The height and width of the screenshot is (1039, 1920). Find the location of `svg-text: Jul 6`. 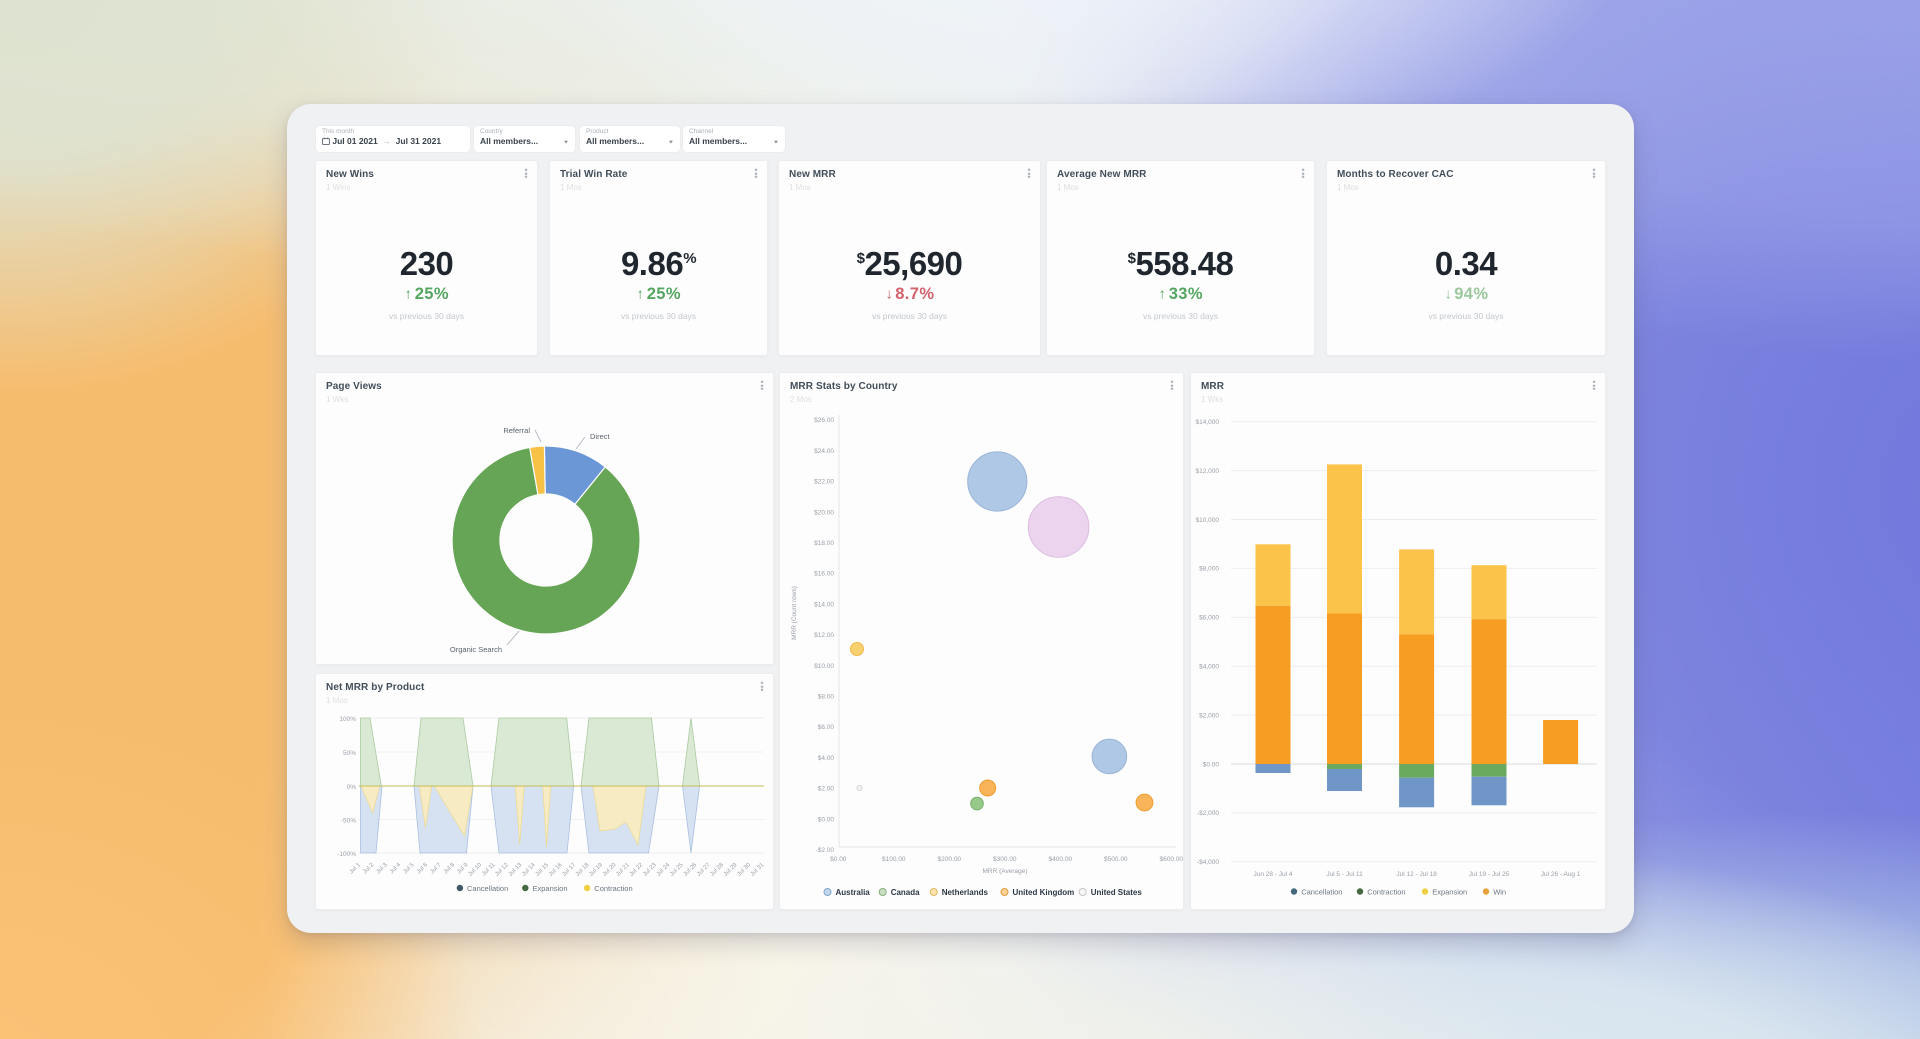

svg-text: Jul 6 is located at coordinates (423, 869).